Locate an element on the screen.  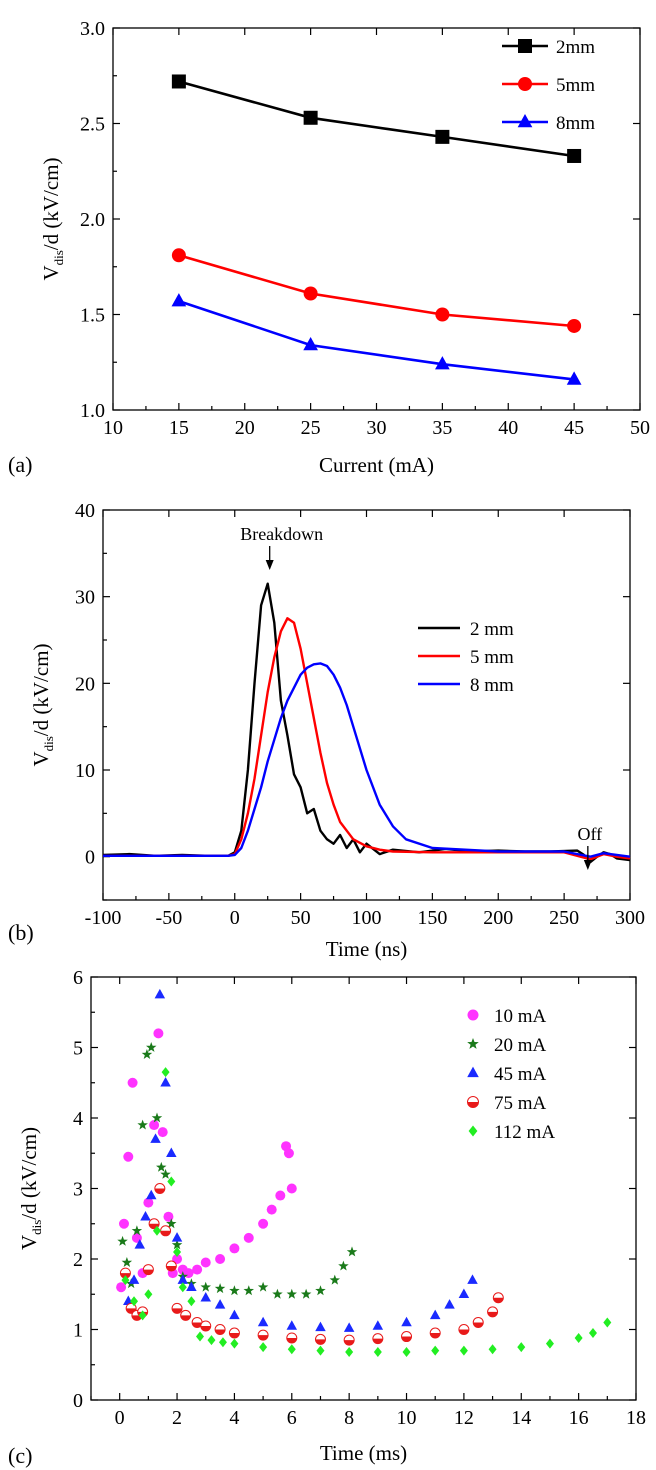
x-tick-label: 16 is located at coordinates (579, 1418).